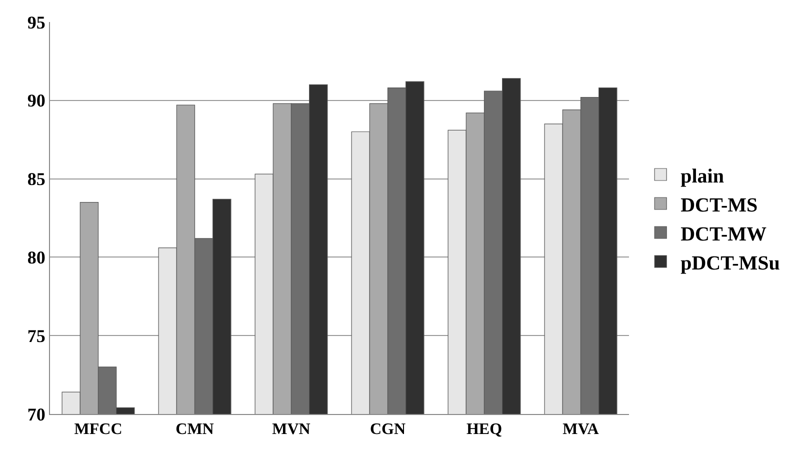 The image size is (798, 454). Describe the element at coordinates (581, 429) in the screenshot. I see `x-tick-label: MVA` at that location.